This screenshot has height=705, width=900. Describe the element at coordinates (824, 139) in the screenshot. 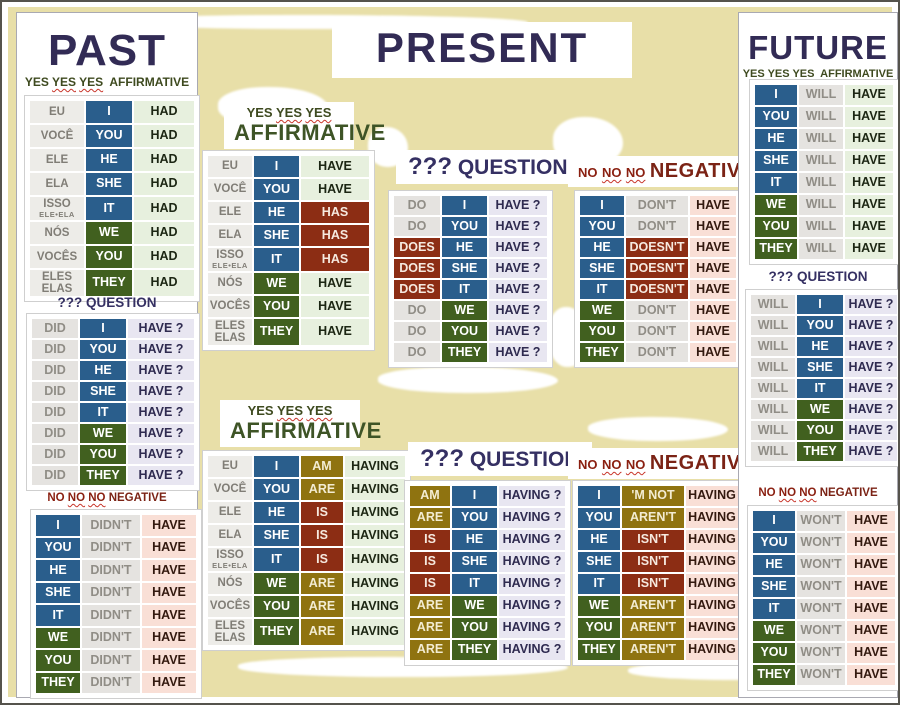

I see `table-row: HE WILL HAVE` at that location.